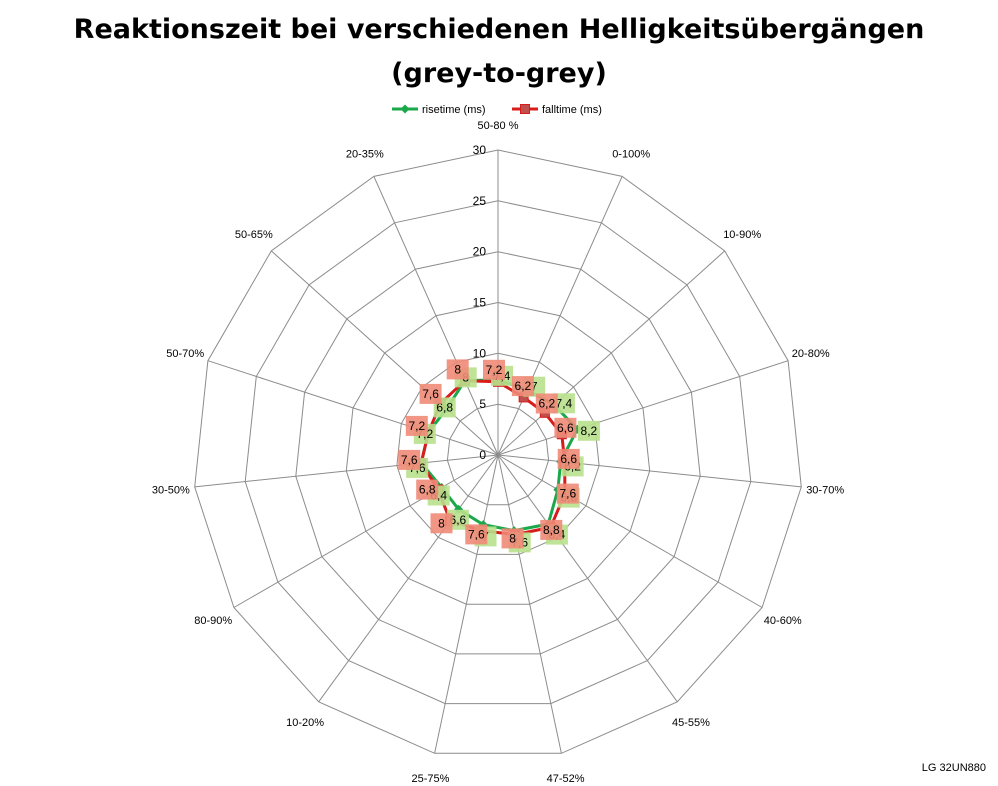  I want to click on category-label: 0-100%, so click(631, 155).